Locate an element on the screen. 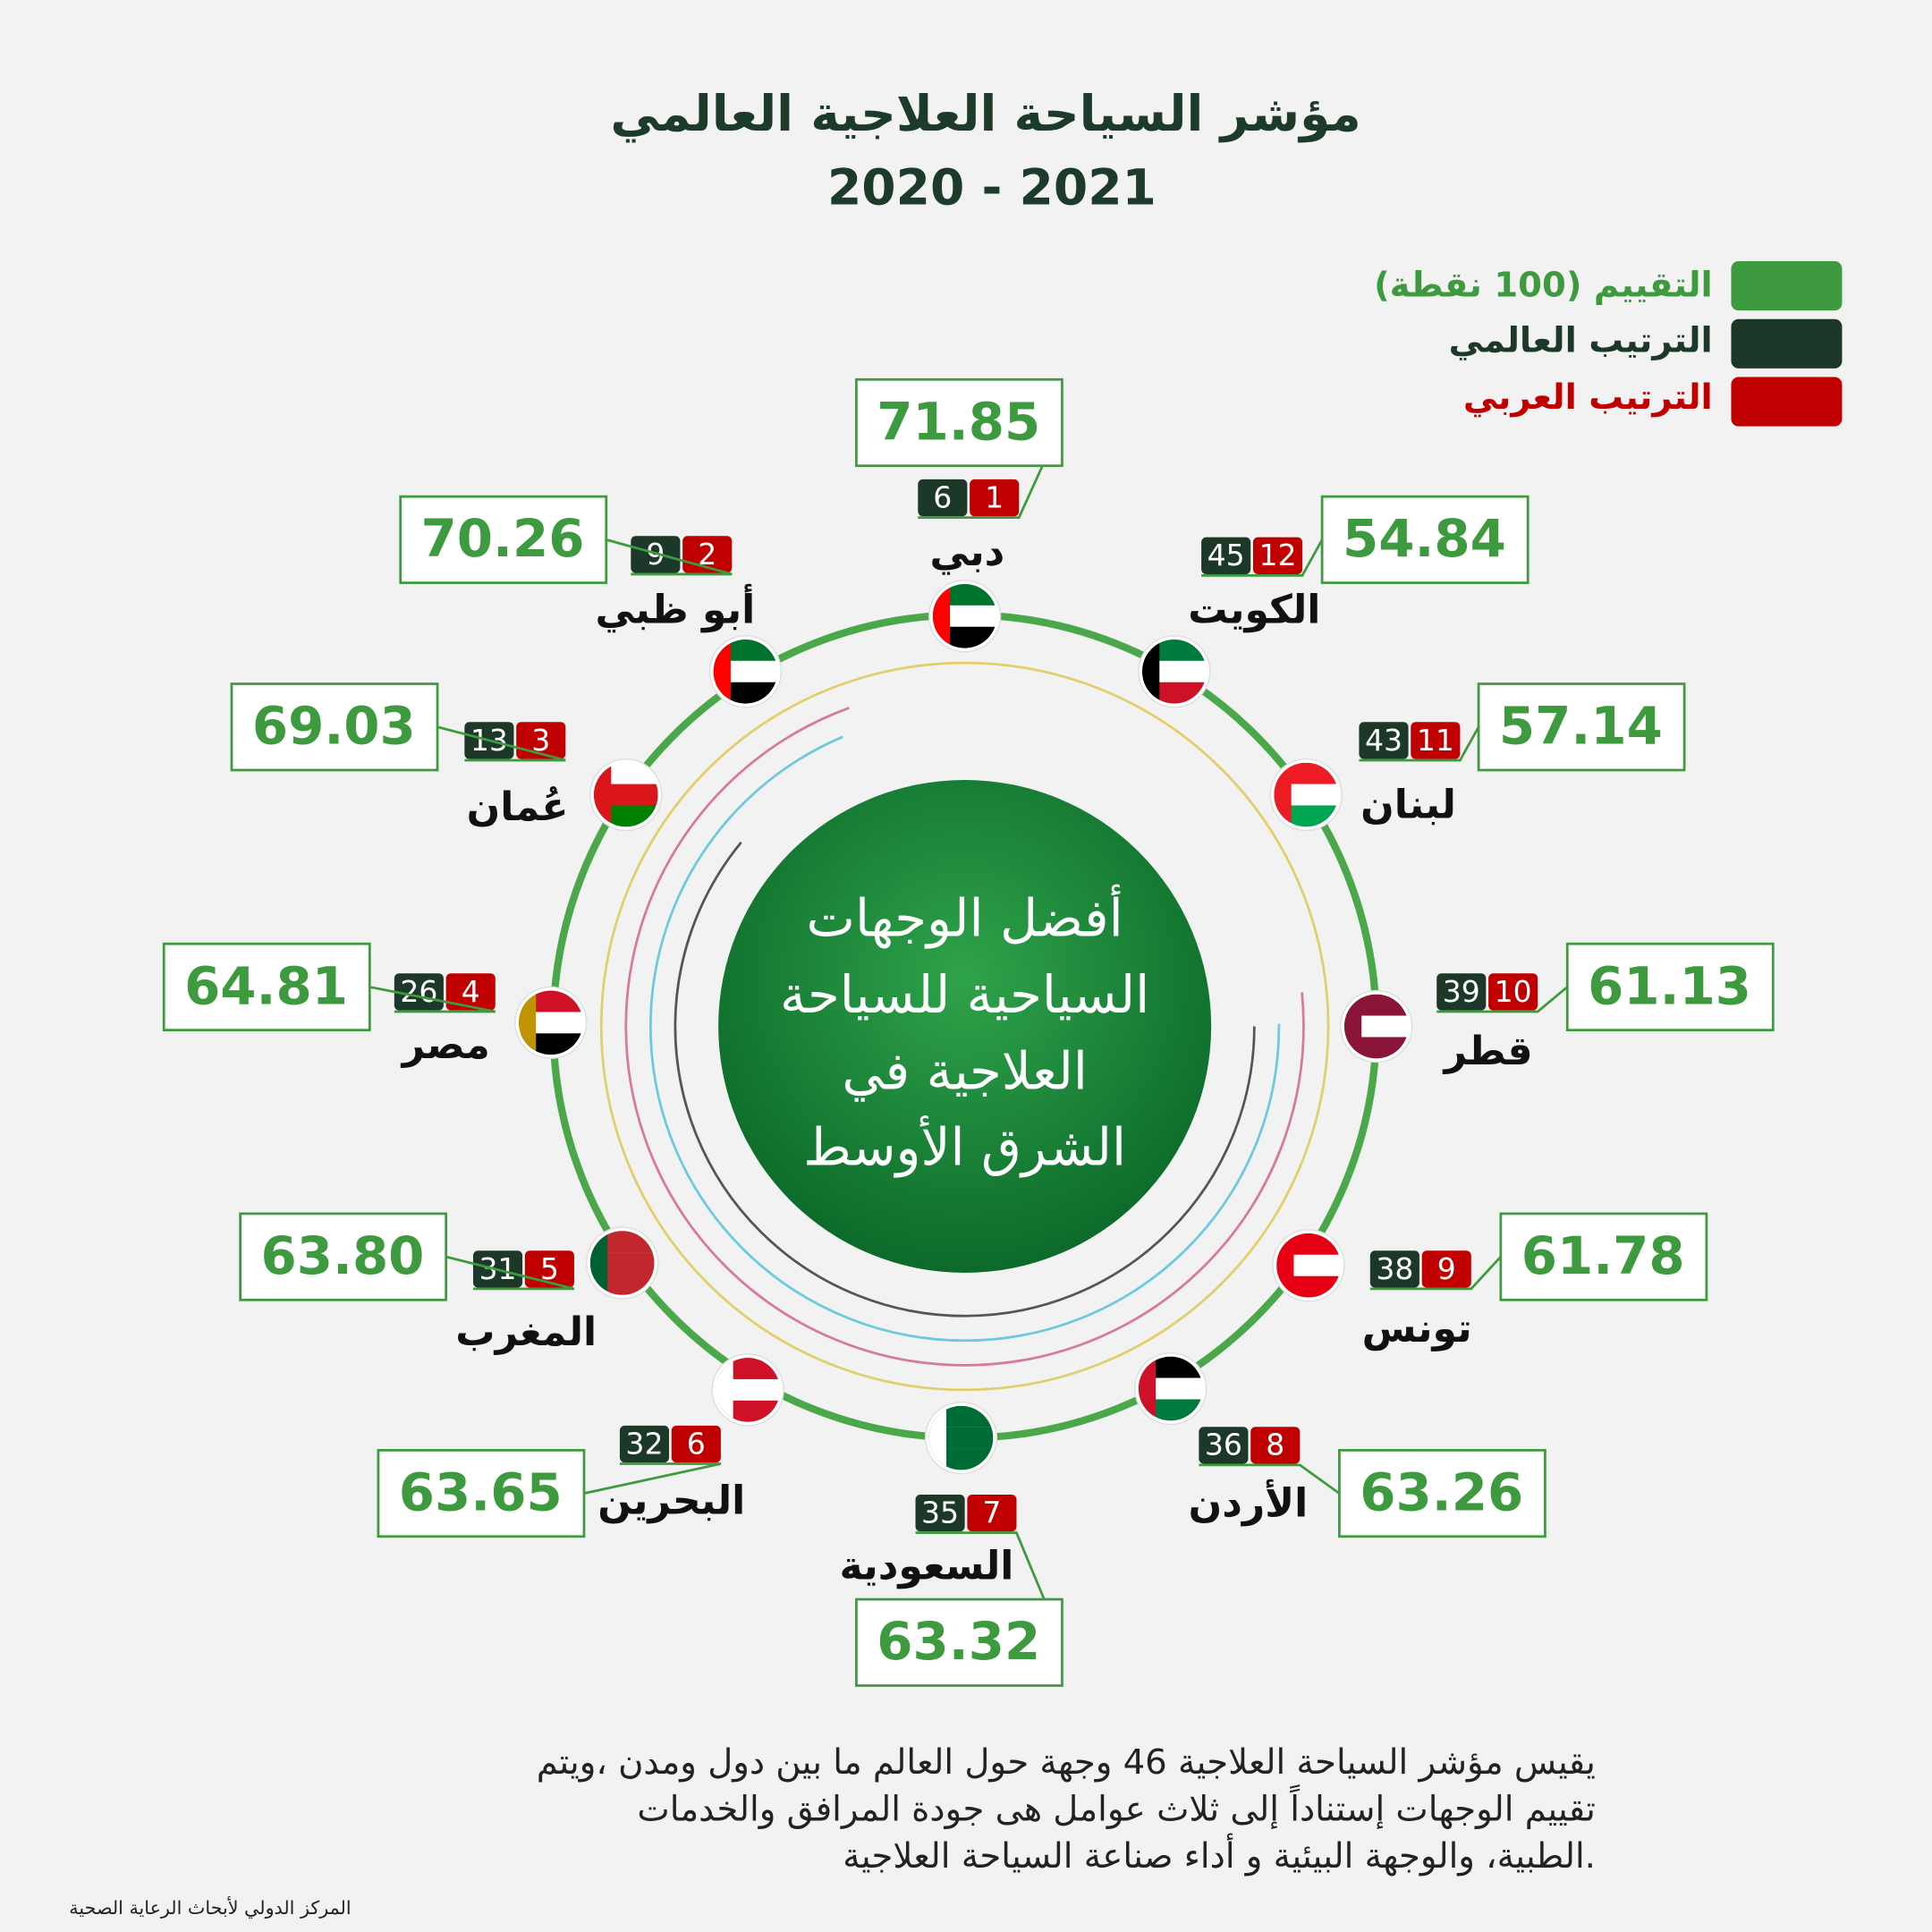 The height and width of the screenshot is (1932, 1932). world-rank: 38 is located at coordinates (1394, 1268).